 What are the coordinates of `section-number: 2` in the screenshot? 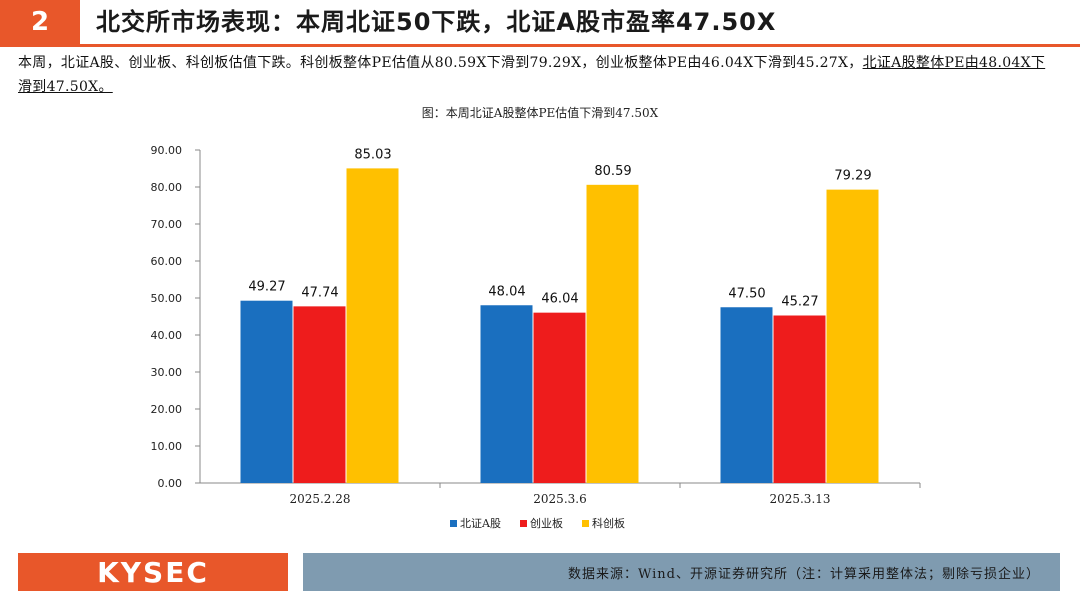 It's located at (40, 22).